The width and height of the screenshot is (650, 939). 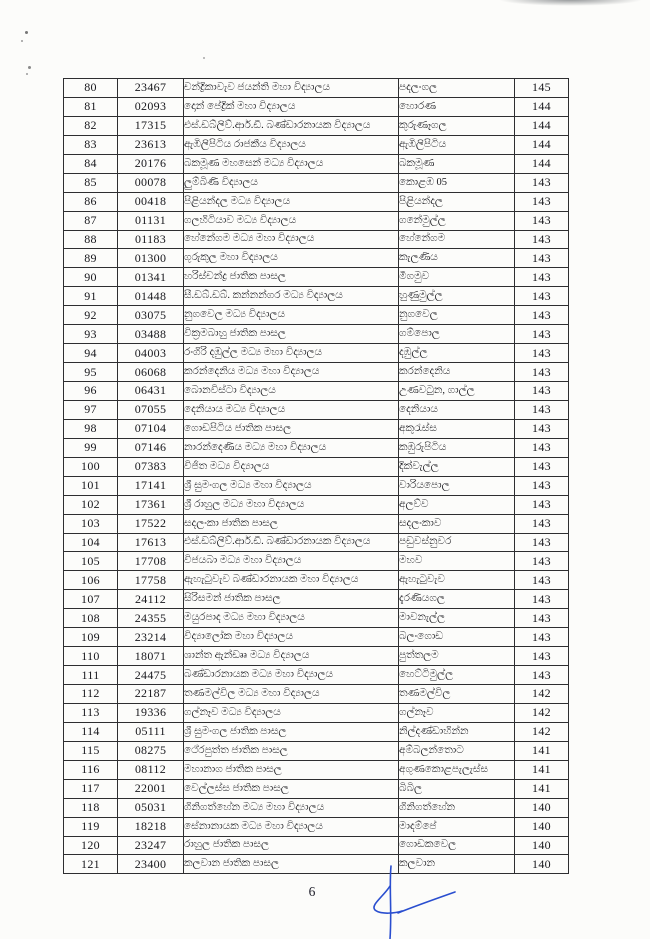 I want to click on row-serial: 106, so click(x=90, y=580).